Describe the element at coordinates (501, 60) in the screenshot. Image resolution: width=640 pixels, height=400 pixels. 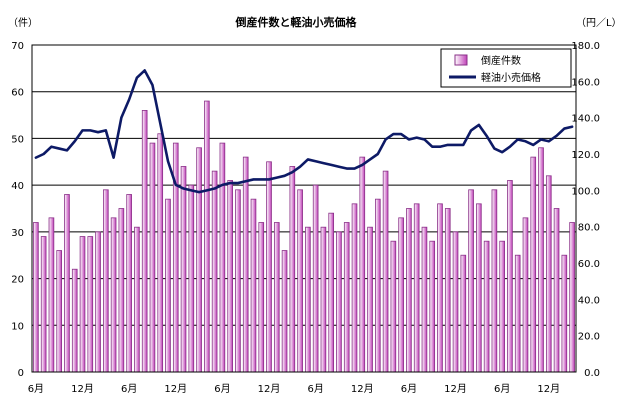
I see `legend-bar-label: 倒産件数` at that location.